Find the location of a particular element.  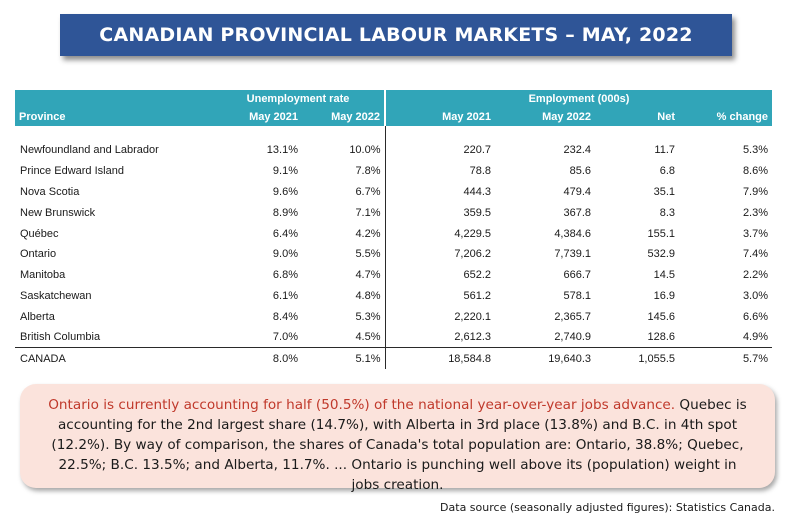

column-header-employment-may-2022: May 2022 is located at coordinates (545, 117).